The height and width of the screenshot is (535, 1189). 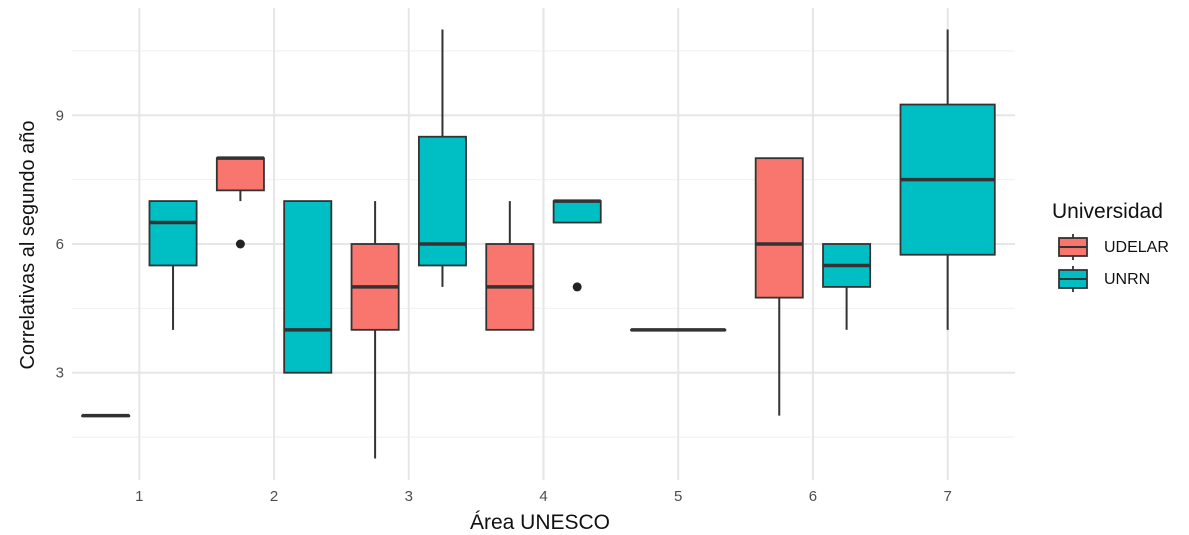 What do you see at coordinates (409, 496) in the screenshot?
I see `x-tick-label: 3` at bounding box center [409, 496].